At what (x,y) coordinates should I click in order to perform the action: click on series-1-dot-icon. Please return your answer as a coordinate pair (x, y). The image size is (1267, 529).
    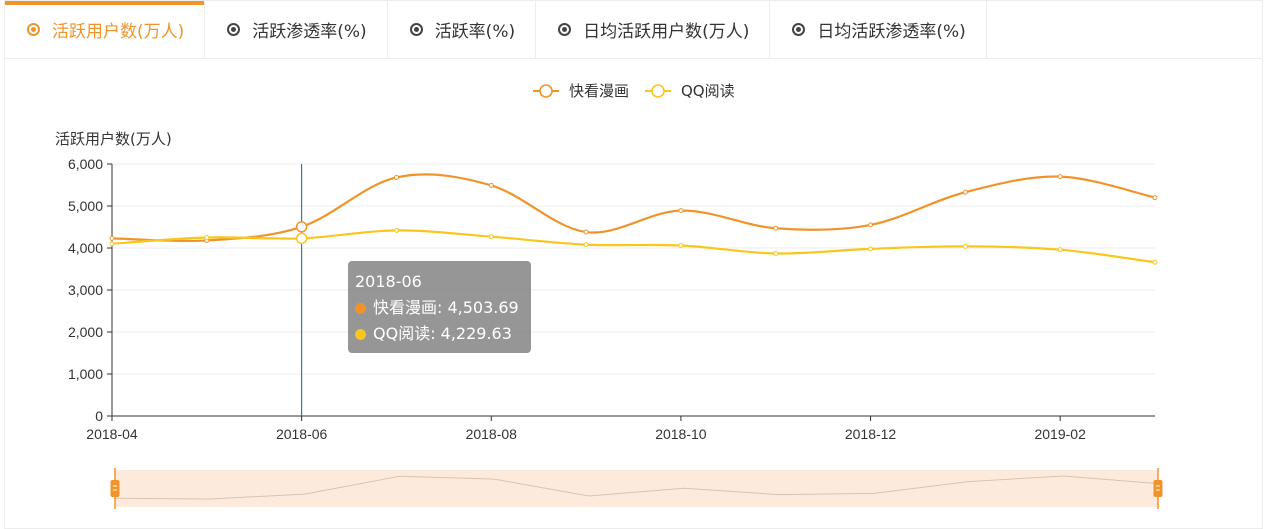
    Looking at the image, I should click on (360, 308).